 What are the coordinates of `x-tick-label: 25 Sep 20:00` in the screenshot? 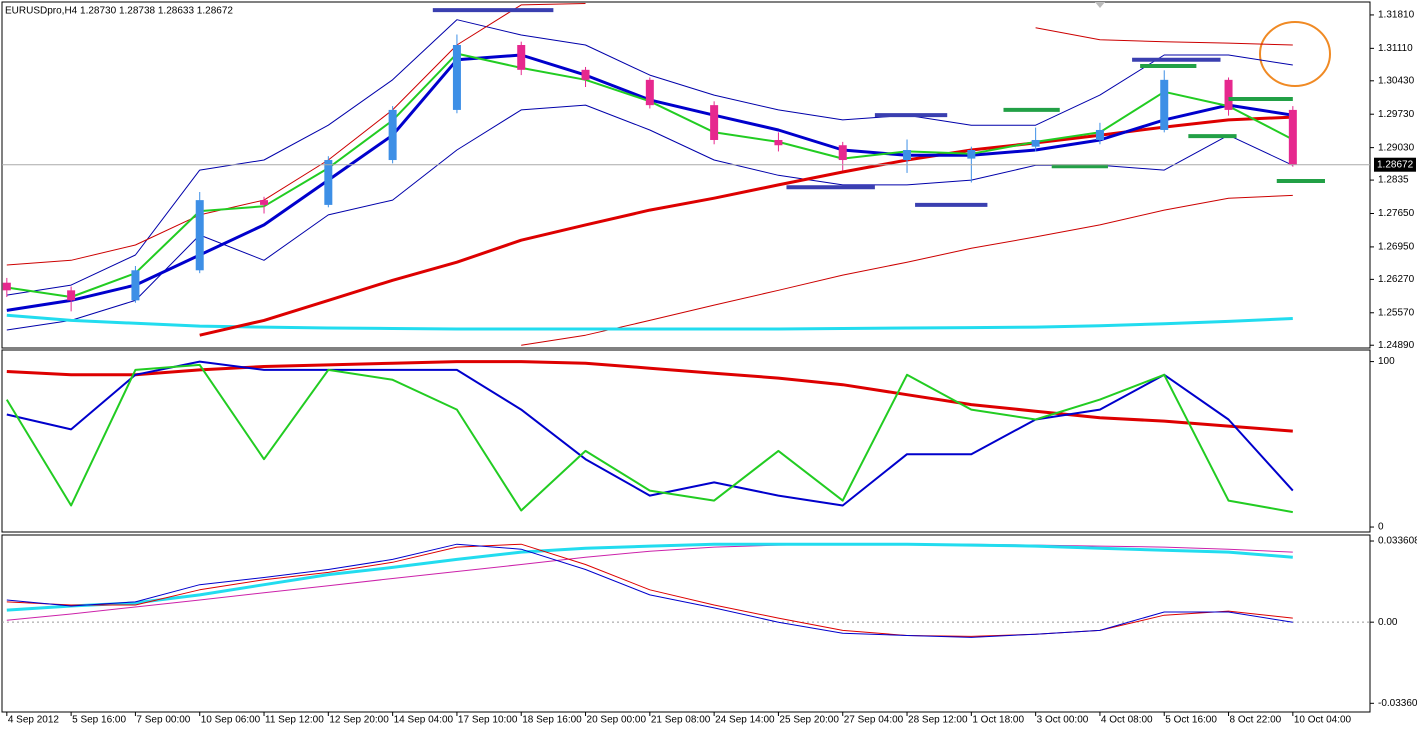 It's located at (809, 720).